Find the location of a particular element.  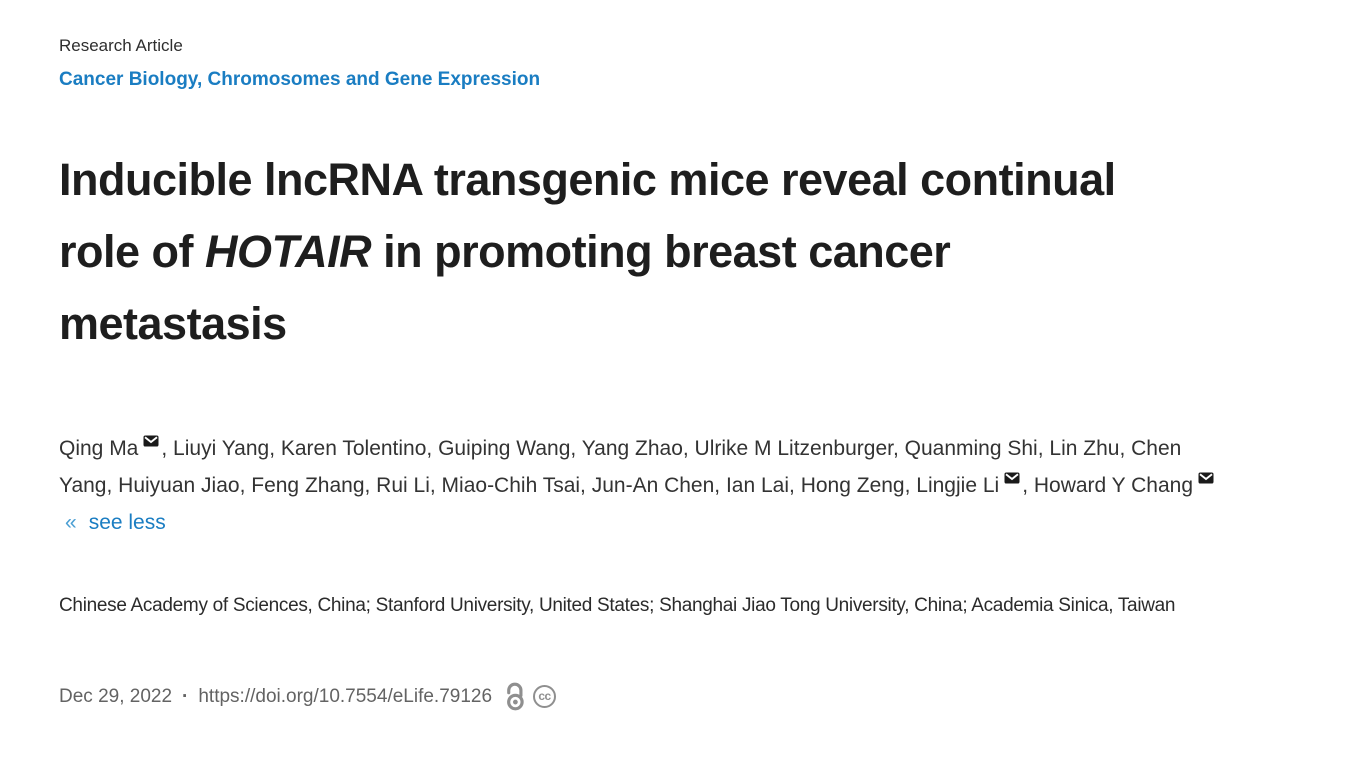

title-text-post: in promoting breast cancer metastasis is located at coordinates (505, 287).